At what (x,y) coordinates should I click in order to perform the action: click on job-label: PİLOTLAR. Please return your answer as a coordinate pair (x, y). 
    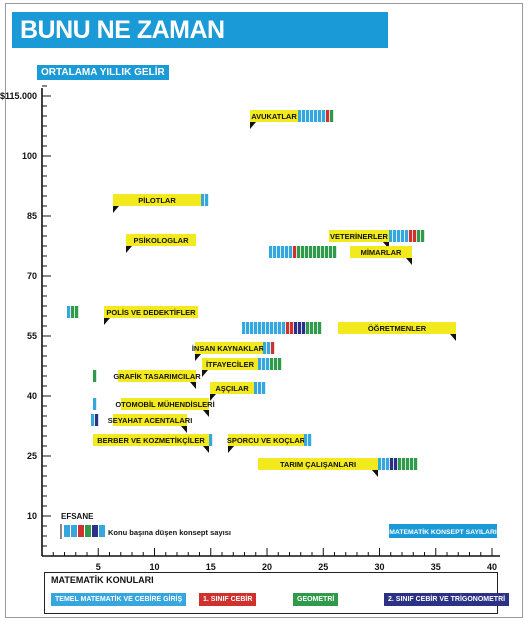
    Looking at the image, I should click on (157, 200).